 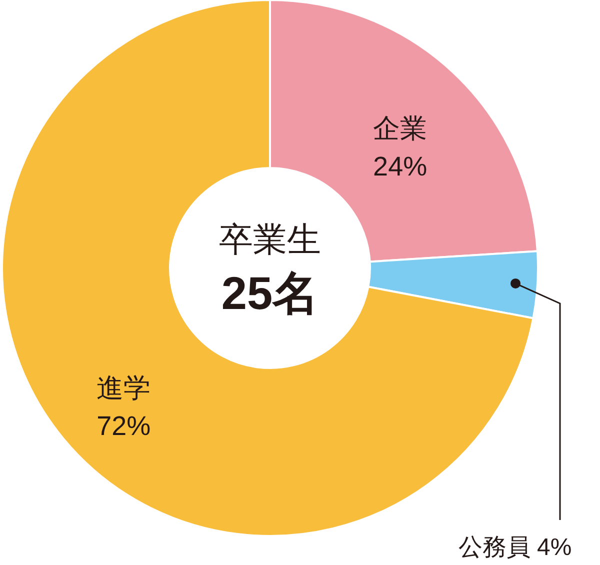 I want to click on slice-label: 進学, so click(x=123, y=388).